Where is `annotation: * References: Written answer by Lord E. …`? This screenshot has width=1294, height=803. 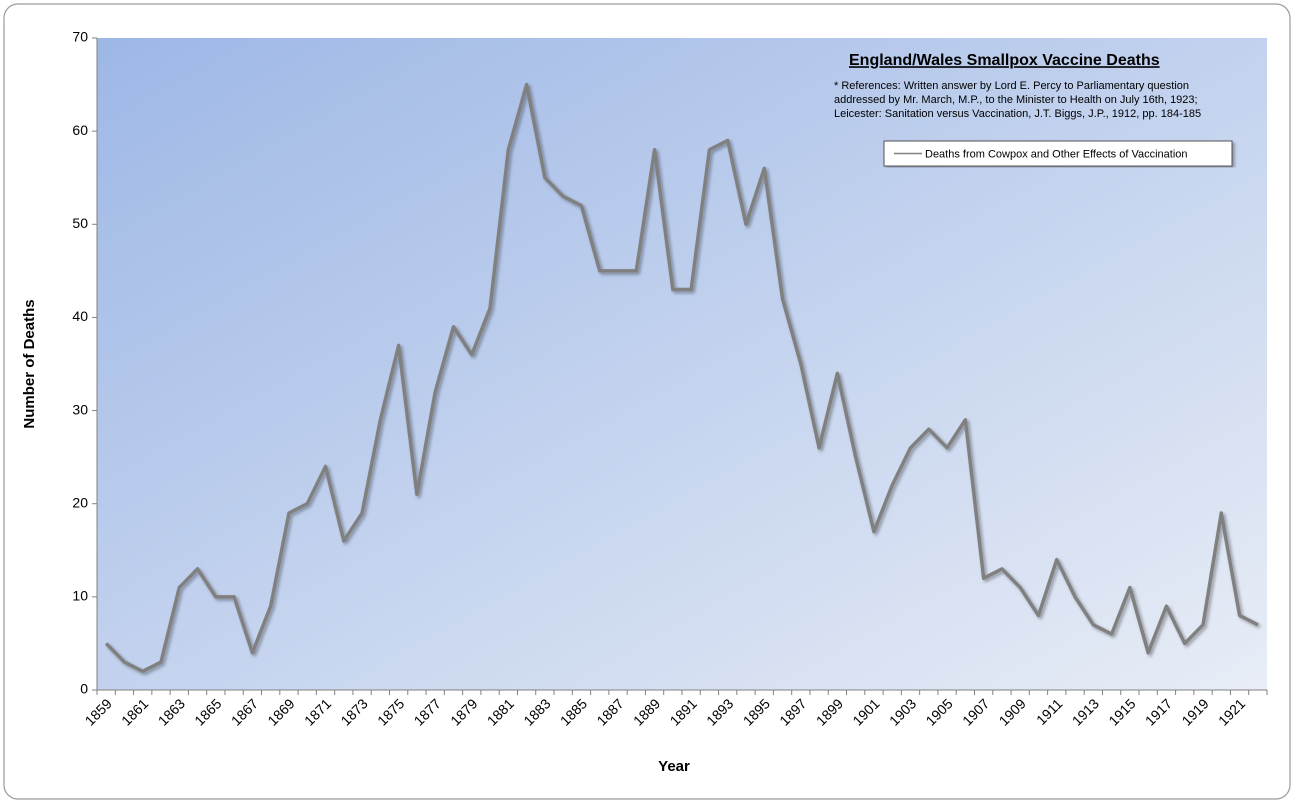
annotation: * References: Written answer by Lord E. … is located at coordinates (1011, 86).